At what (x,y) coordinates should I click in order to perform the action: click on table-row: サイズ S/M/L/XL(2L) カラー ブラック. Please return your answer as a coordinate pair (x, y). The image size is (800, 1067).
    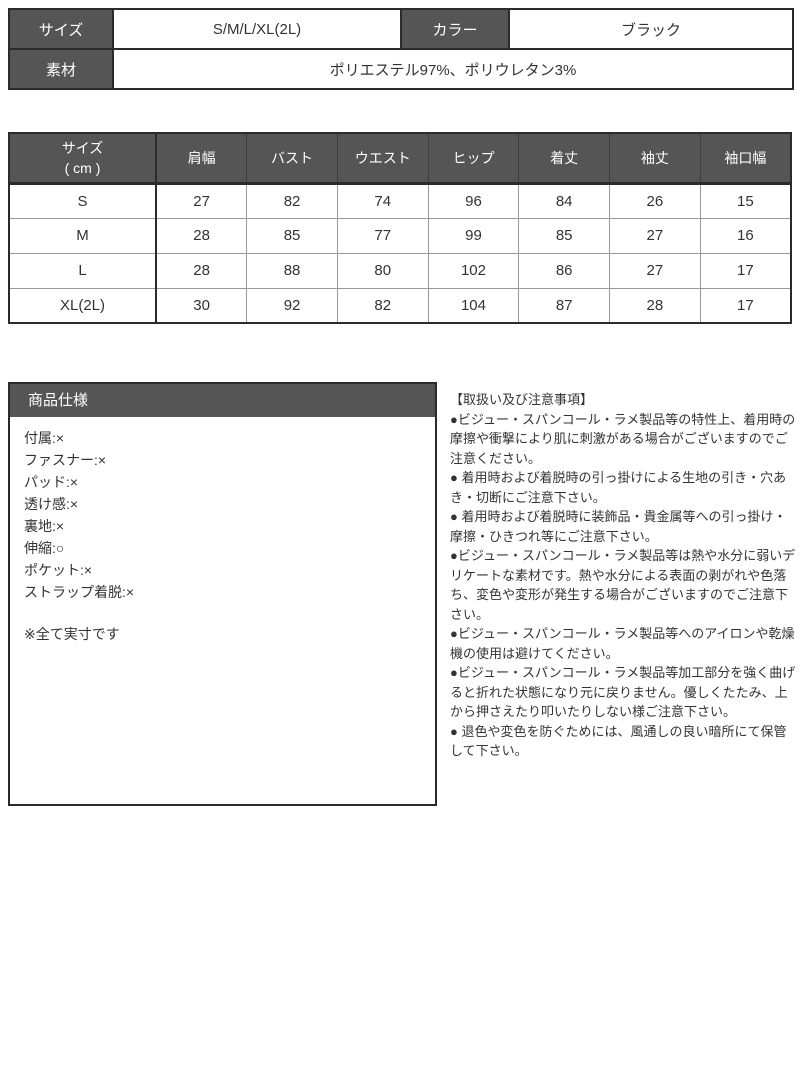
    Looking at the image, I should click on (401, 29).